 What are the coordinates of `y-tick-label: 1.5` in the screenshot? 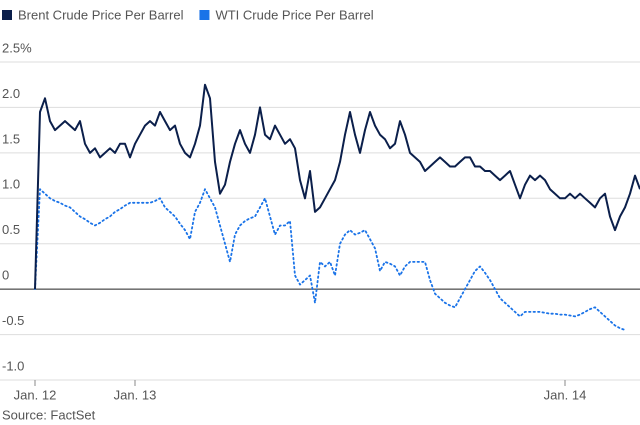 It's located at (11, 138).